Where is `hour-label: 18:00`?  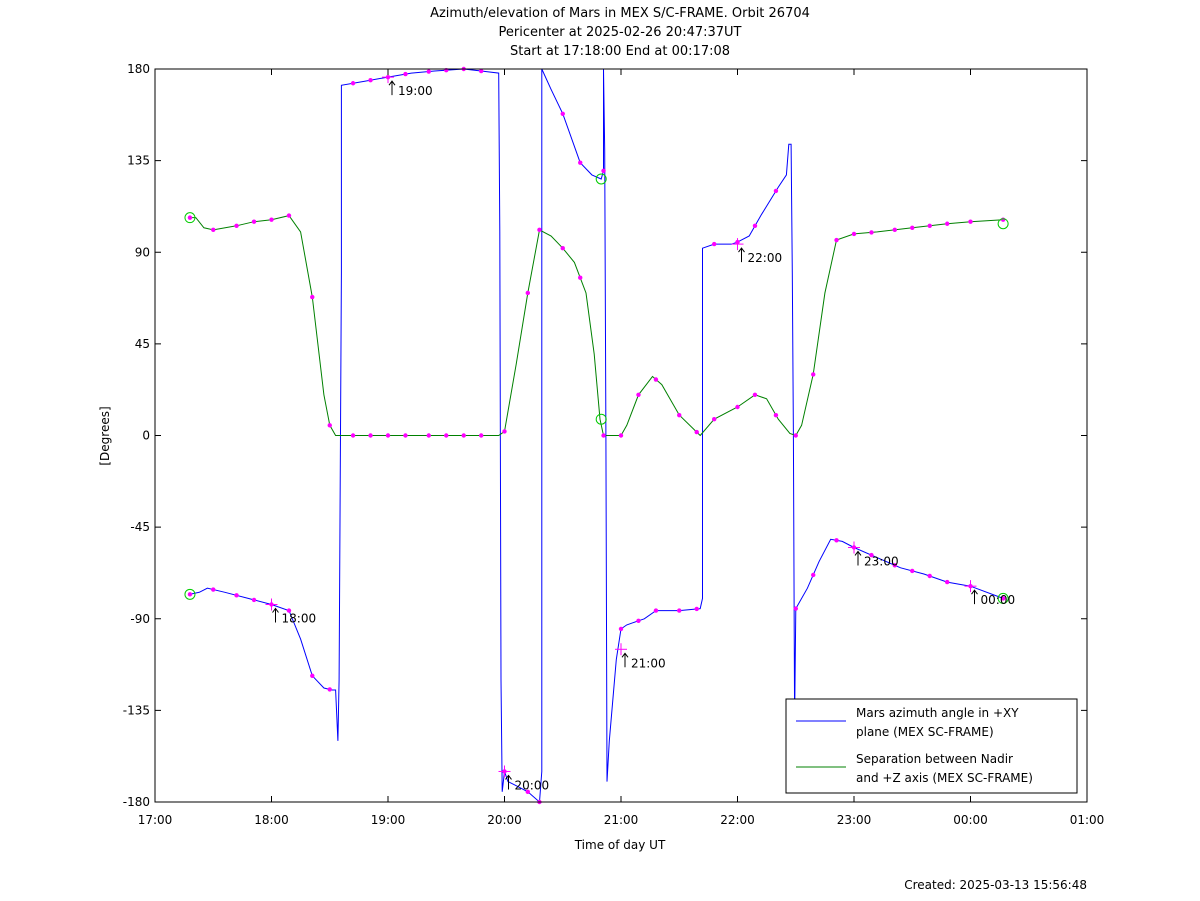 hour-label: 18:00 is located at coordinates (299, 618).